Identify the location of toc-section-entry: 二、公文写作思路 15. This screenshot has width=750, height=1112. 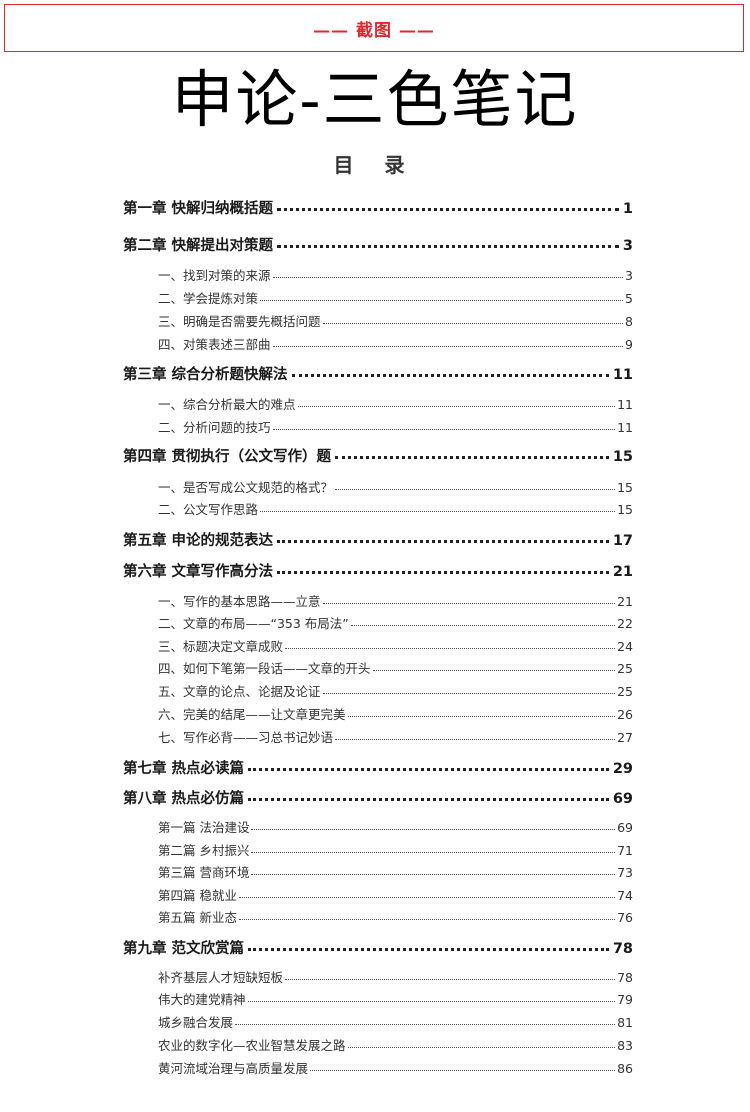
(395, 508).